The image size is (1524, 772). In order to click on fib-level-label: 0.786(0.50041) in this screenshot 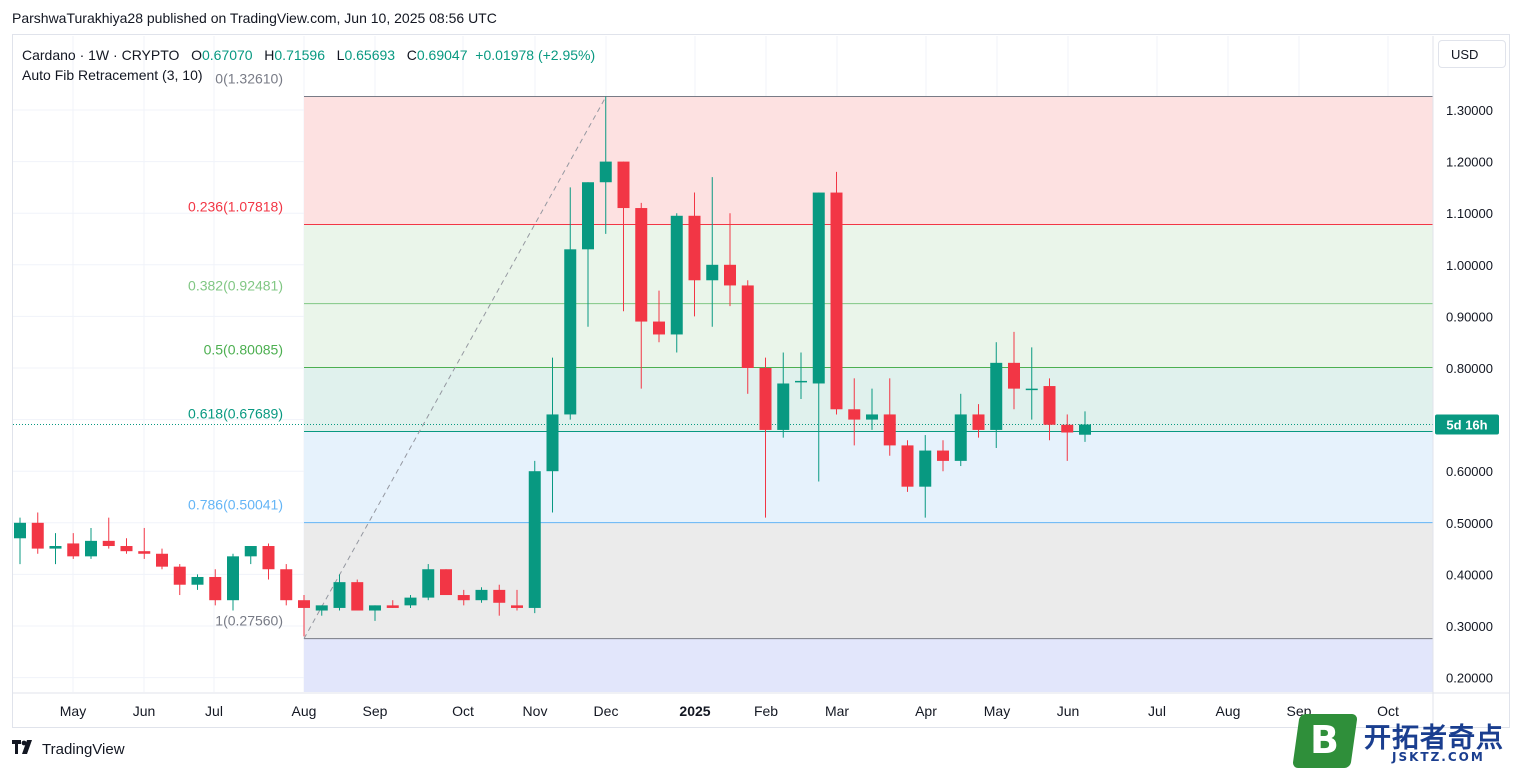, I will do `click(235, 505)`.